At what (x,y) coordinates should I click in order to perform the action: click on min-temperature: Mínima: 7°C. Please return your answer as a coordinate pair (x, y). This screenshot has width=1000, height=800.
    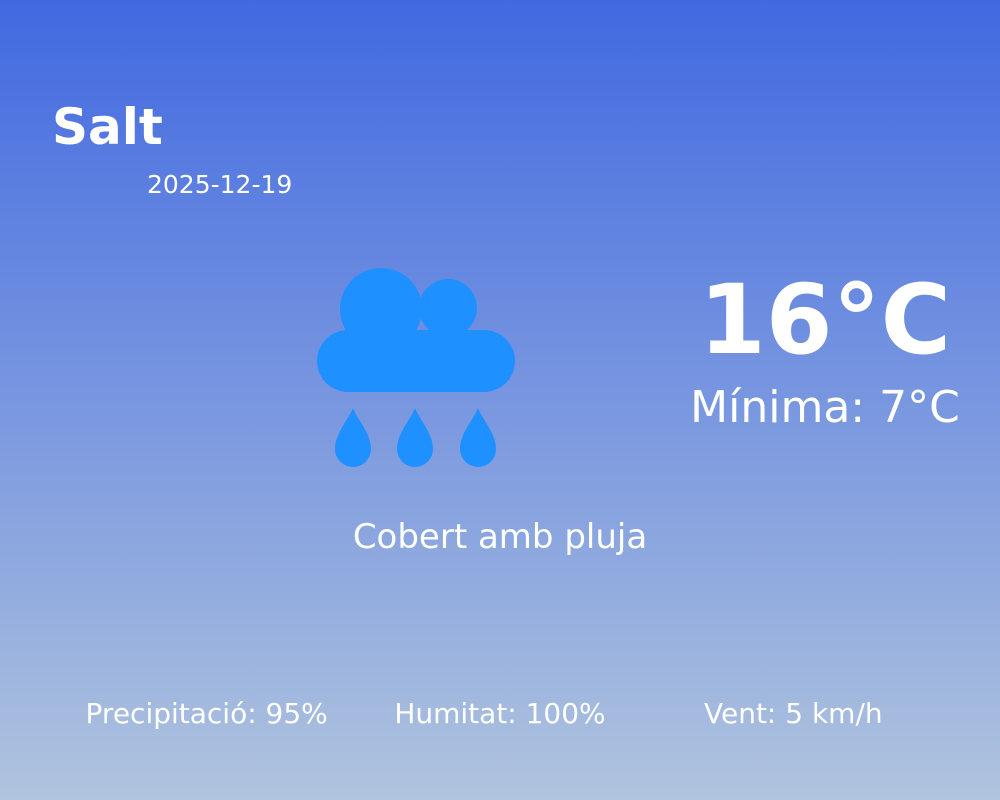
    Looking at the image, I should click on (825, 407).